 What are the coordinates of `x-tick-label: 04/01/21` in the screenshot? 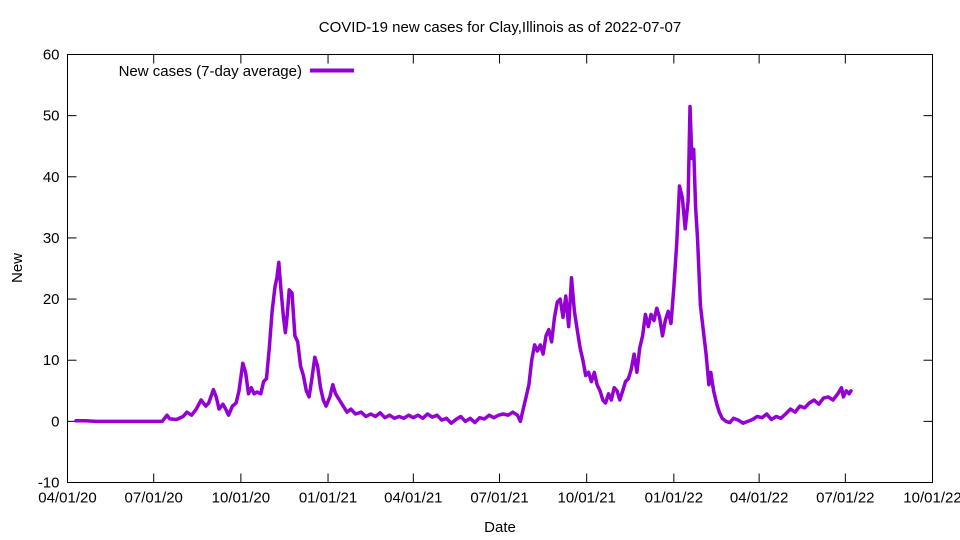 It's located at (413, 498).